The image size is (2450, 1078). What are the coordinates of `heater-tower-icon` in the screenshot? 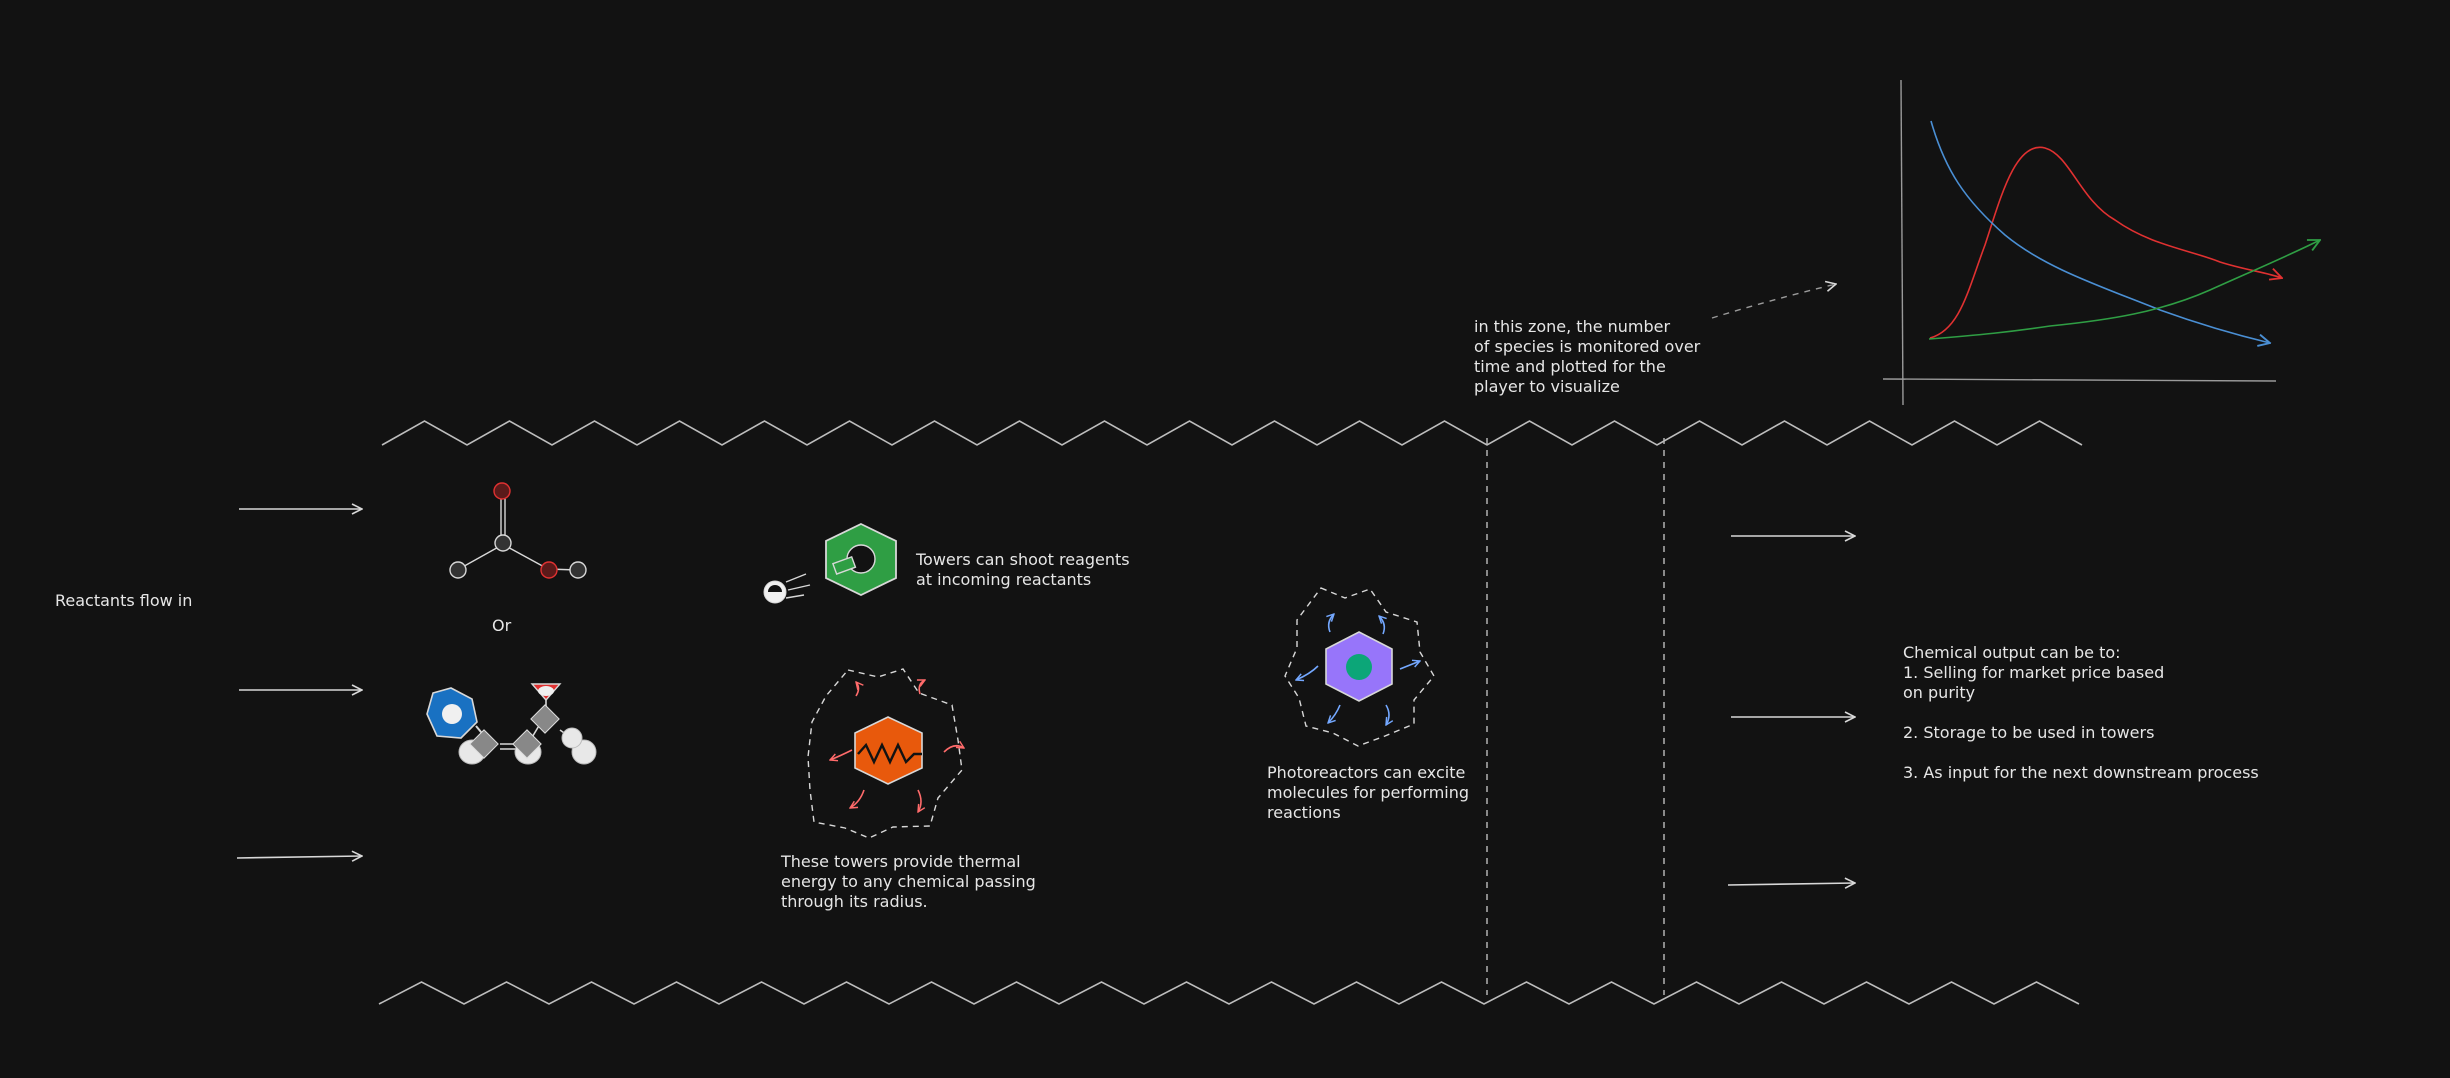 It's located at (885, 753).